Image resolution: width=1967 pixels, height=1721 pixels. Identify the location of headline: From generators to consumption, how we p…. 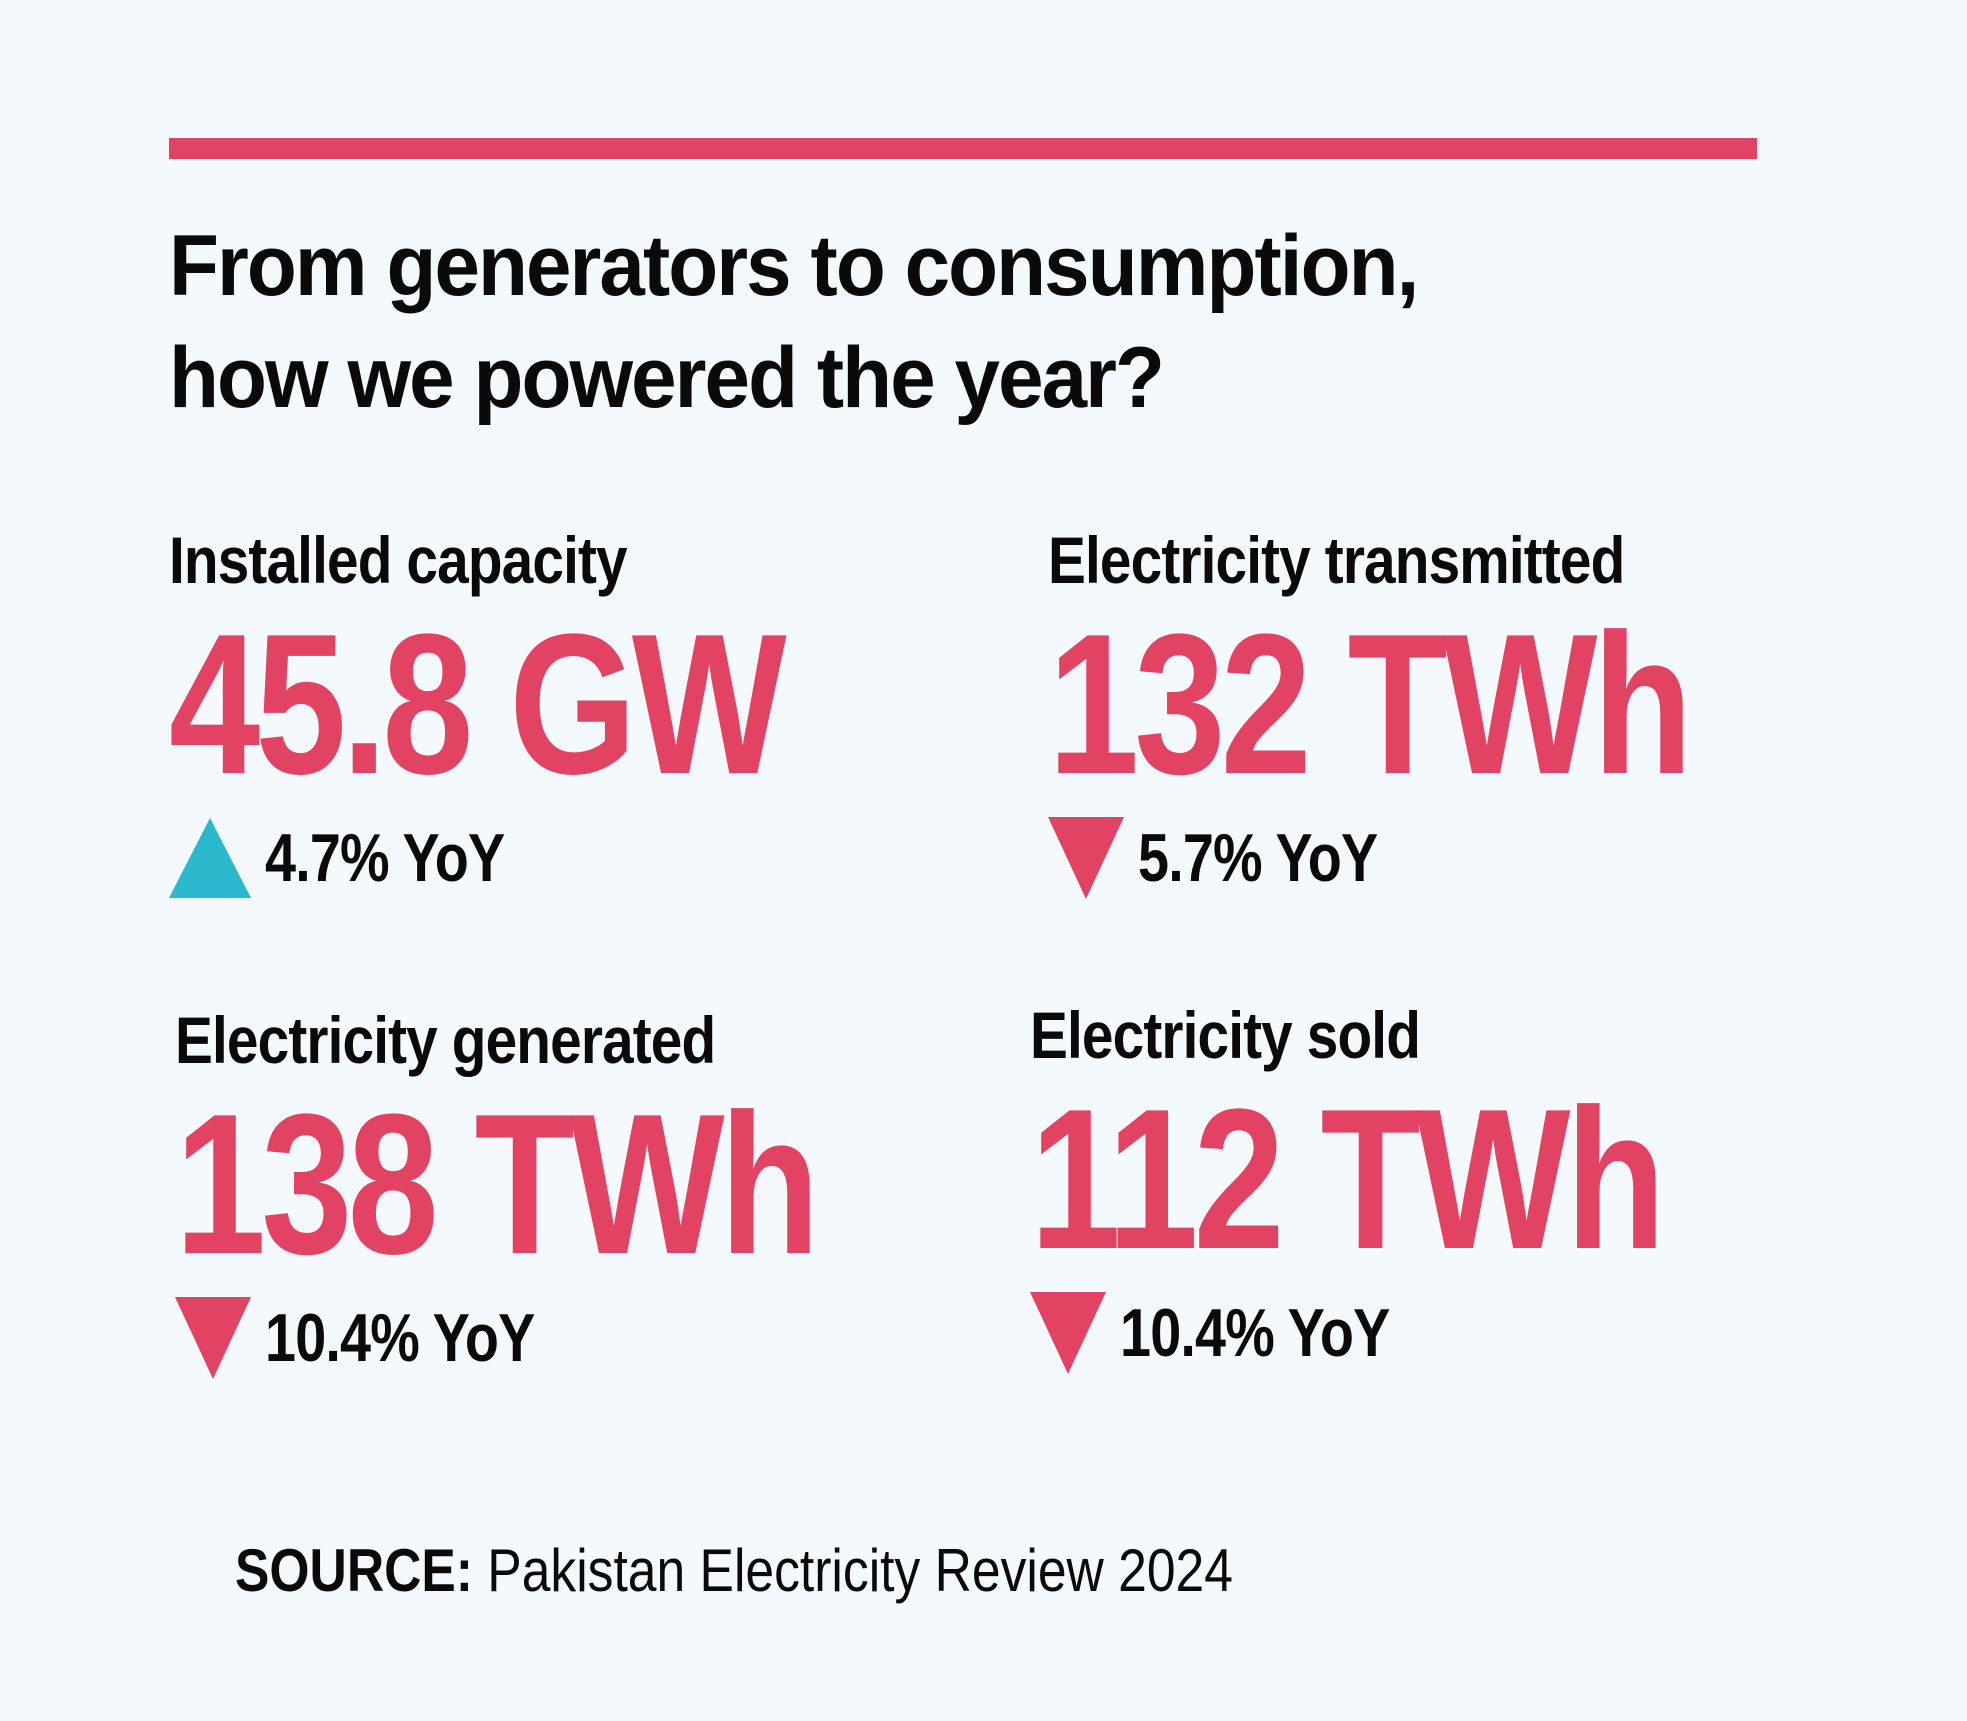
(1005, 322).